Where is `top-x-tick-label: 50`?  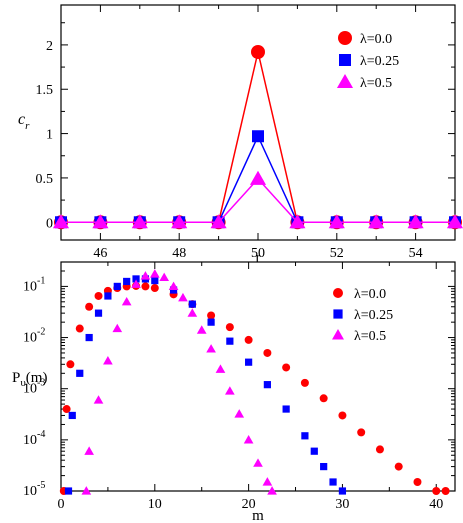 top-x-tick-label: 50 is located at coordinates (258, 253).